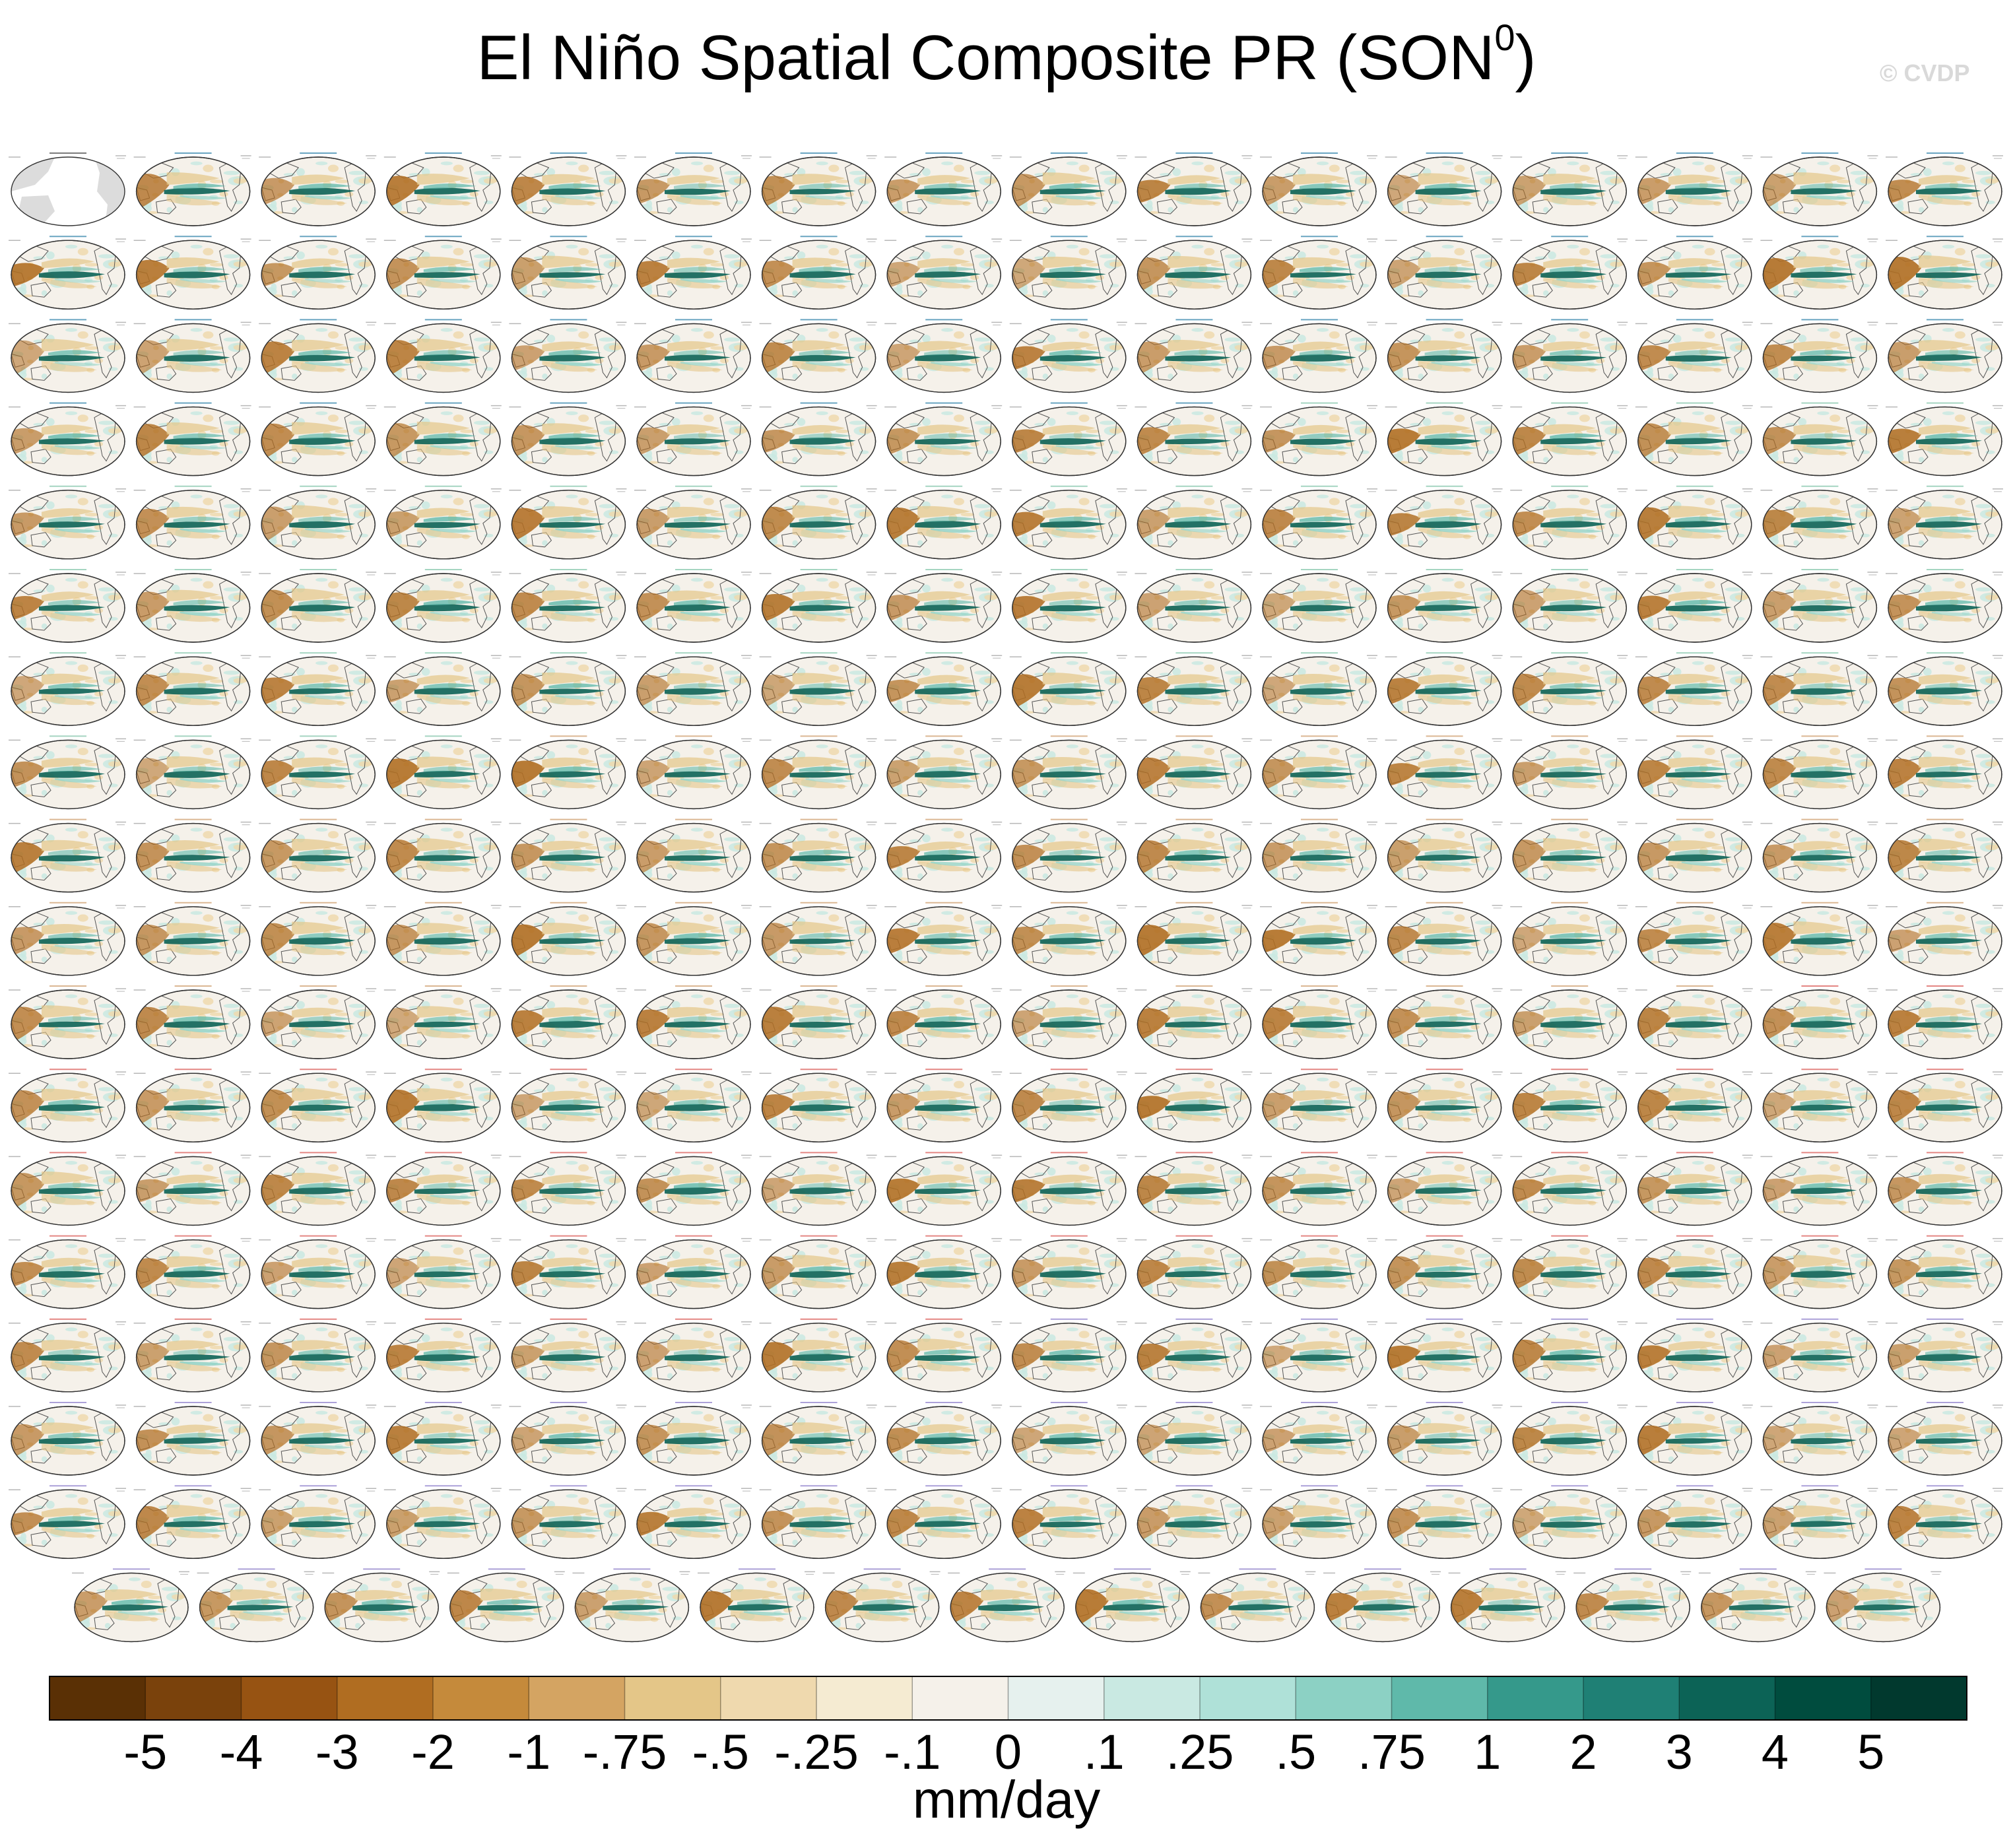 The height and width of the screenshot is (1848, 2013). I want to click on title-text: El Niño Spatial Composite PR (SON, so click(986, 58).